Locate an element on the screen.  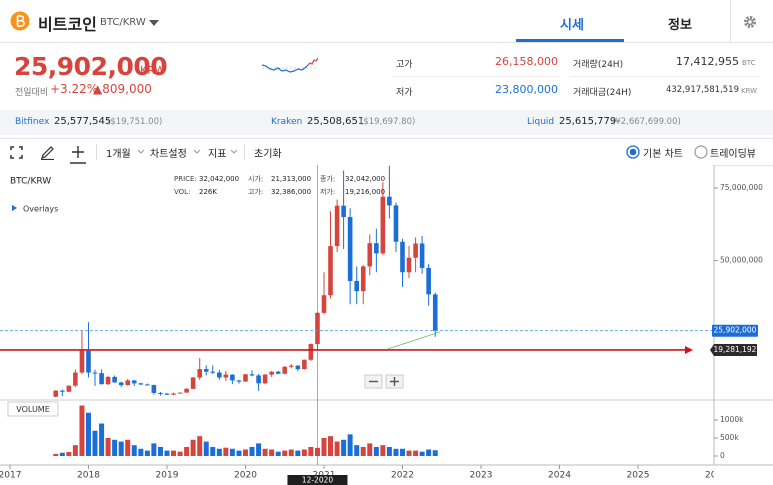
alert-arrow is located at coordinates (689, 349).